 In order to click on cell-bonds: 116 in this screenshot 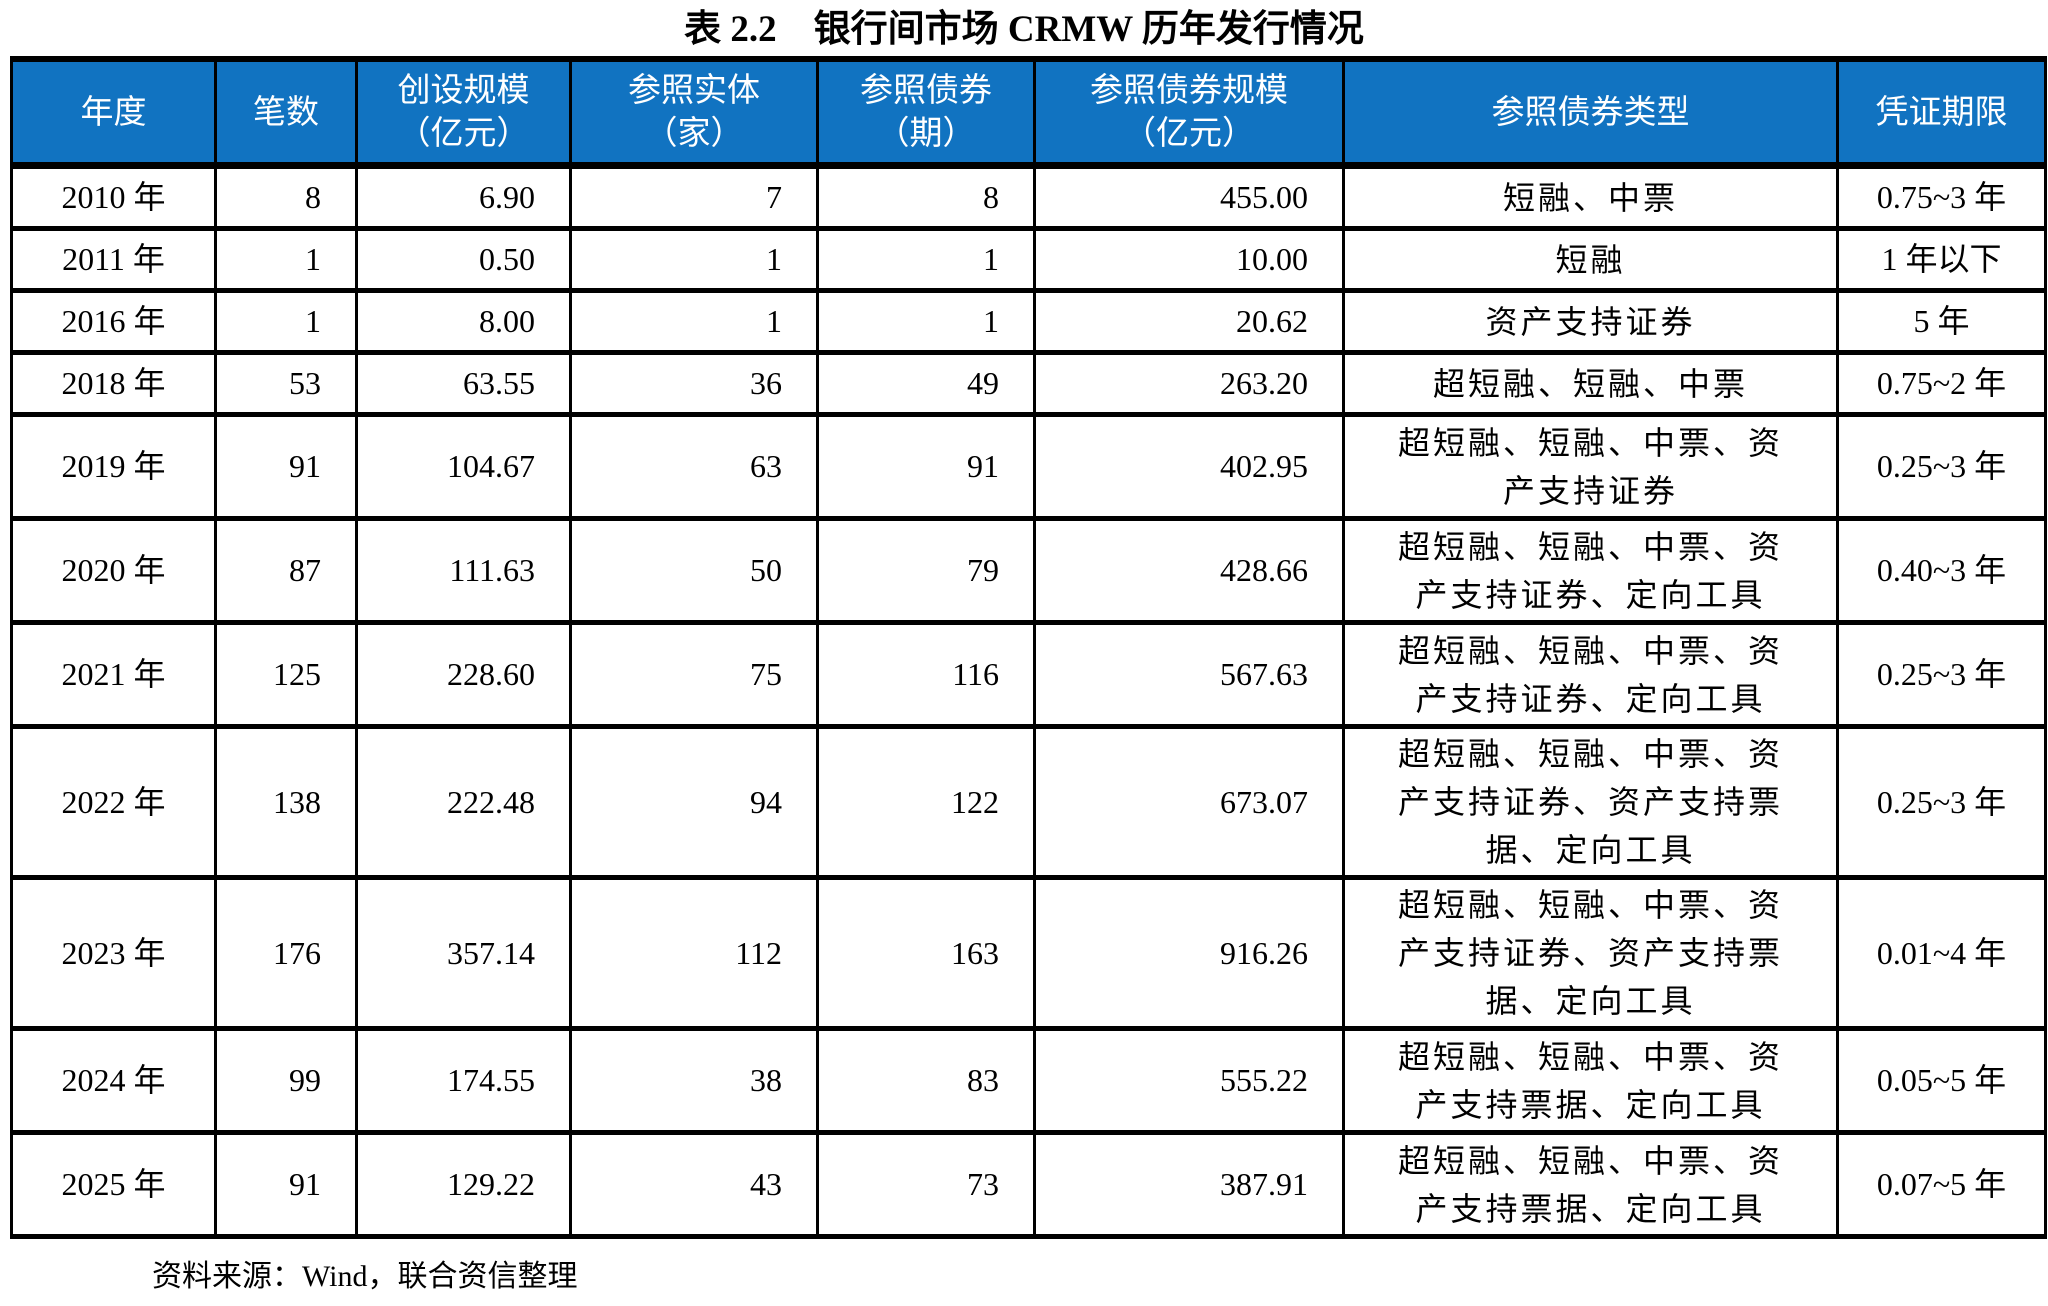, I will do `click(926, 674)`.